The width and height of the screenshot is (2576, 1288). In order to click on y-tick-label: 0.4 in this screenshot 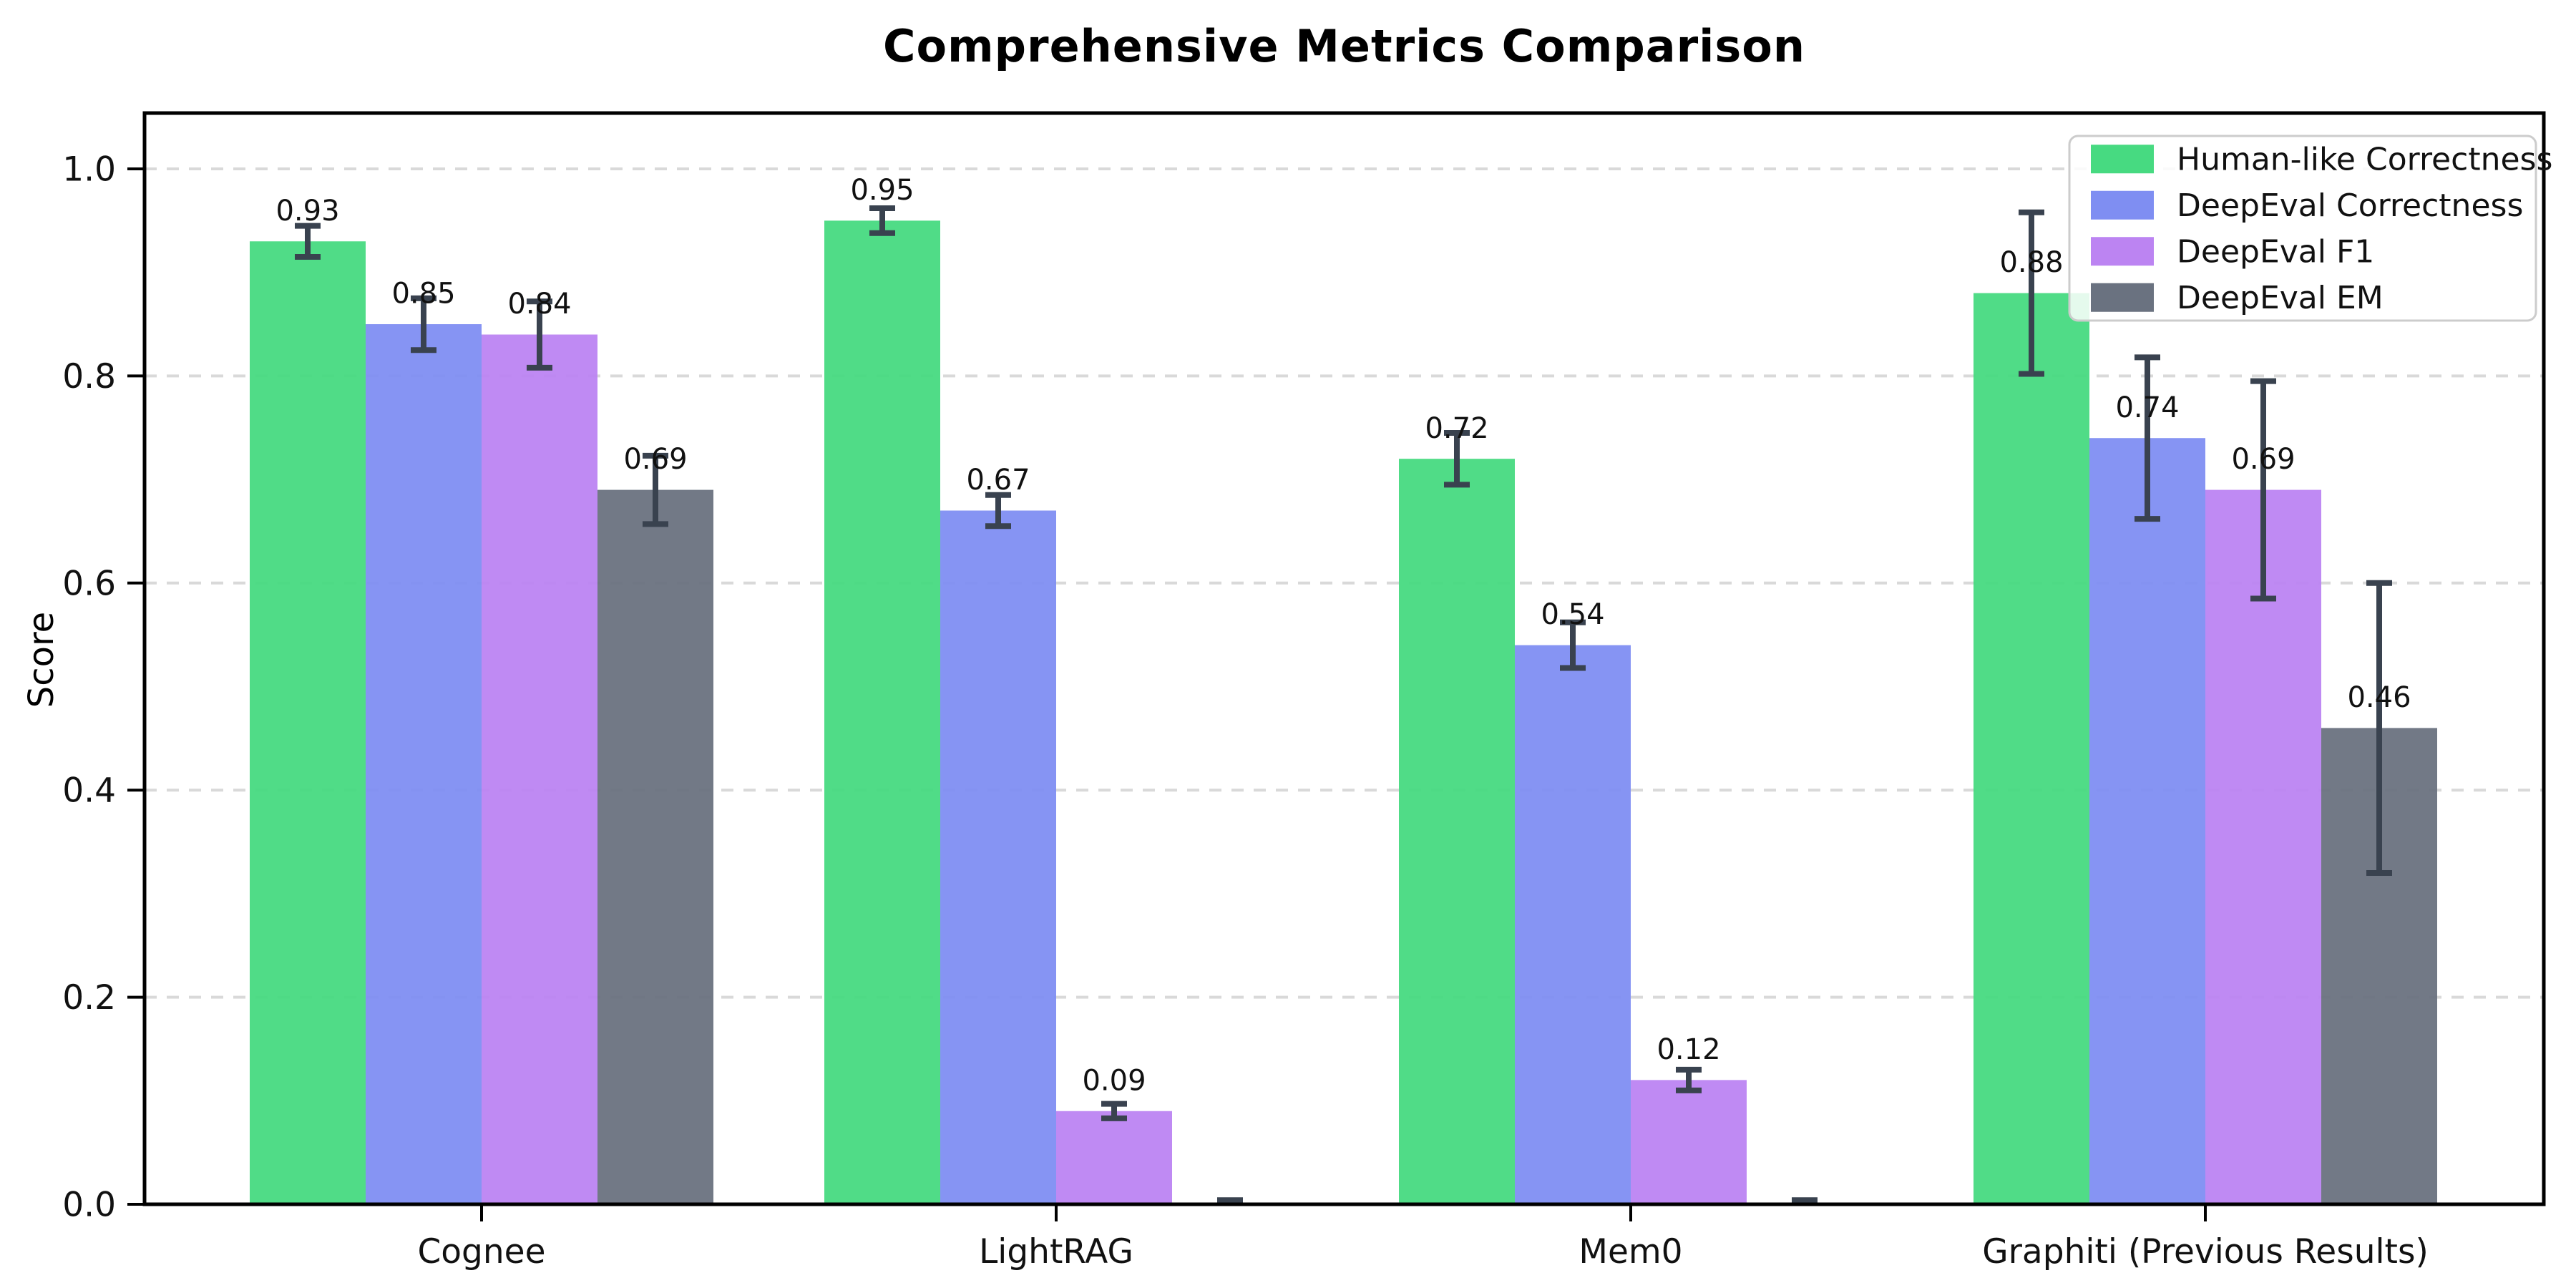, I will do `click(89, 791)`.